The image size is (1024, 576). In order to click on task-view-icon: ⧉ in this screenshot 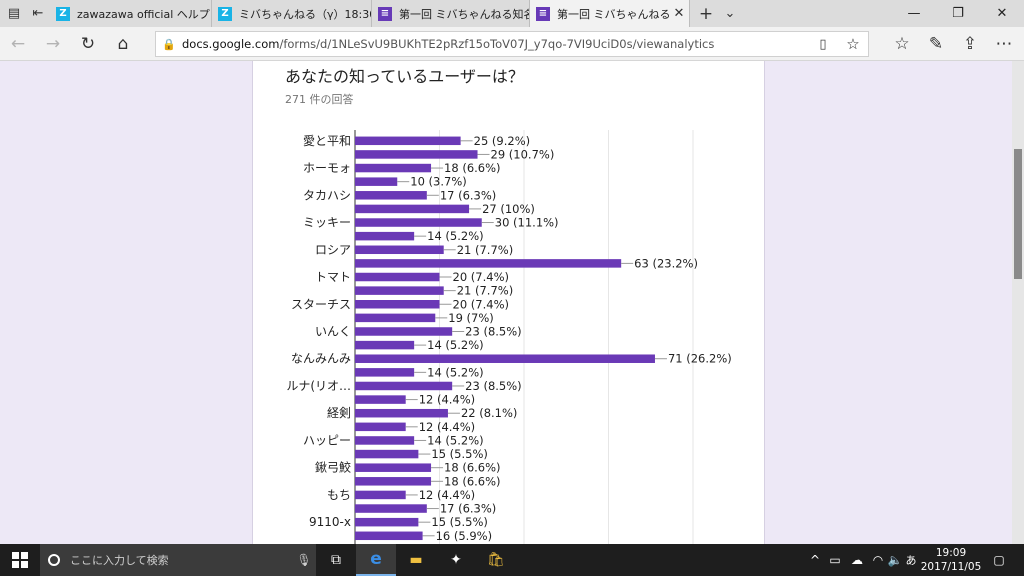, I will do `click(336, 560)`.